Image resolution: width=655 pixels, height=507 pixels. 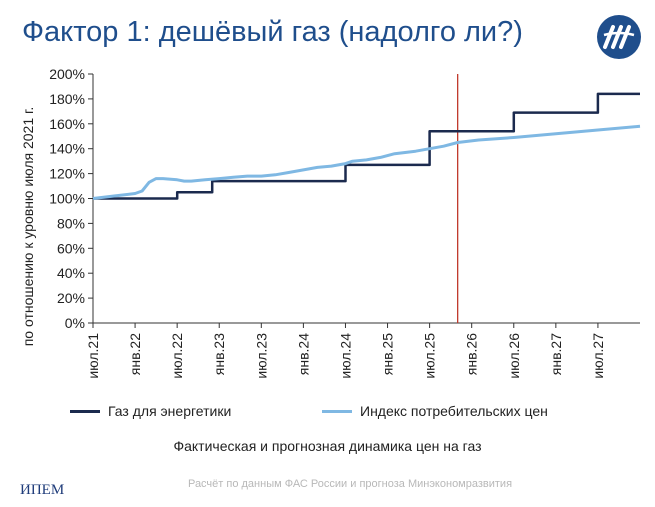 What do you see at coordinates (454, 411) in the screenshot?
I see `legend-label-cpi: Индекс потребительских цен` at bounding box center [454, 411].